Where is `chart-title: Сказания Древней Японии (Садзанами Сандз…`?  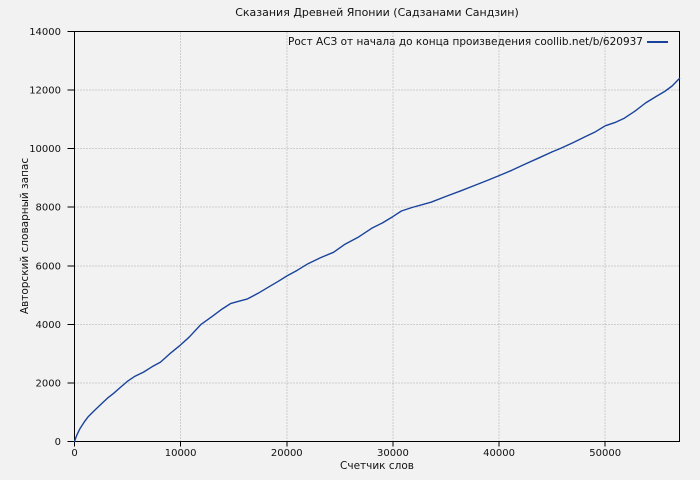 chart-title: Сказания Древней Японии (Садзанами Сандз… is located at coordinates (377, 12).